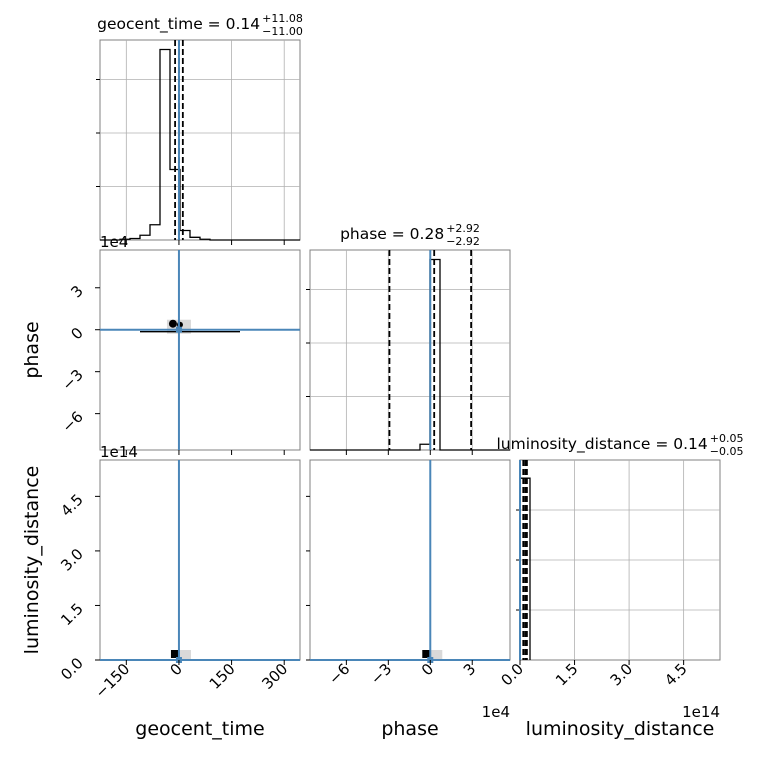 The height and width of the screenshot is (760, 760). What do you see at coordinates (72, 615) in the screenshot?
I see `y-tick-label: 1.5` at bounding box center [72, 615].